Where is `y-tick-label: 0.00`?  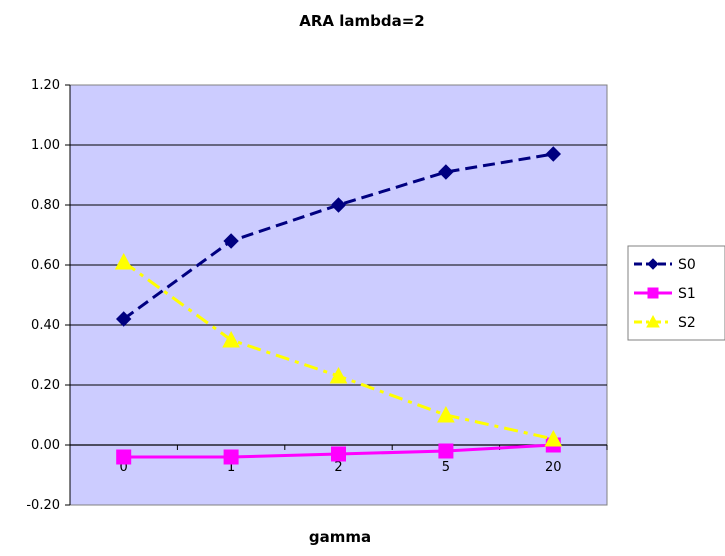
y-tick-label: 0.00 is located at coordinates (45, 445).